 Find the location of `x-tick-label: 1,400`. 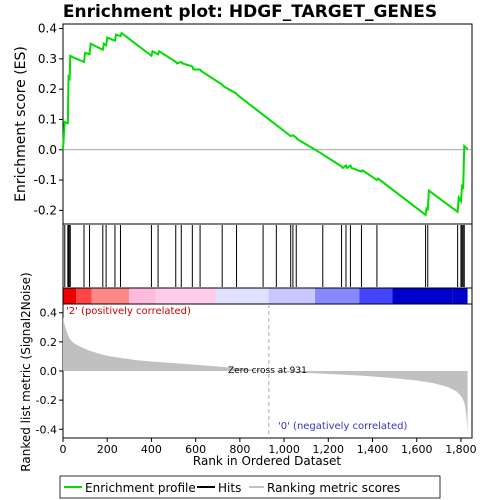

x-tick-label: 1,400 is located at coordinates (373, 449).